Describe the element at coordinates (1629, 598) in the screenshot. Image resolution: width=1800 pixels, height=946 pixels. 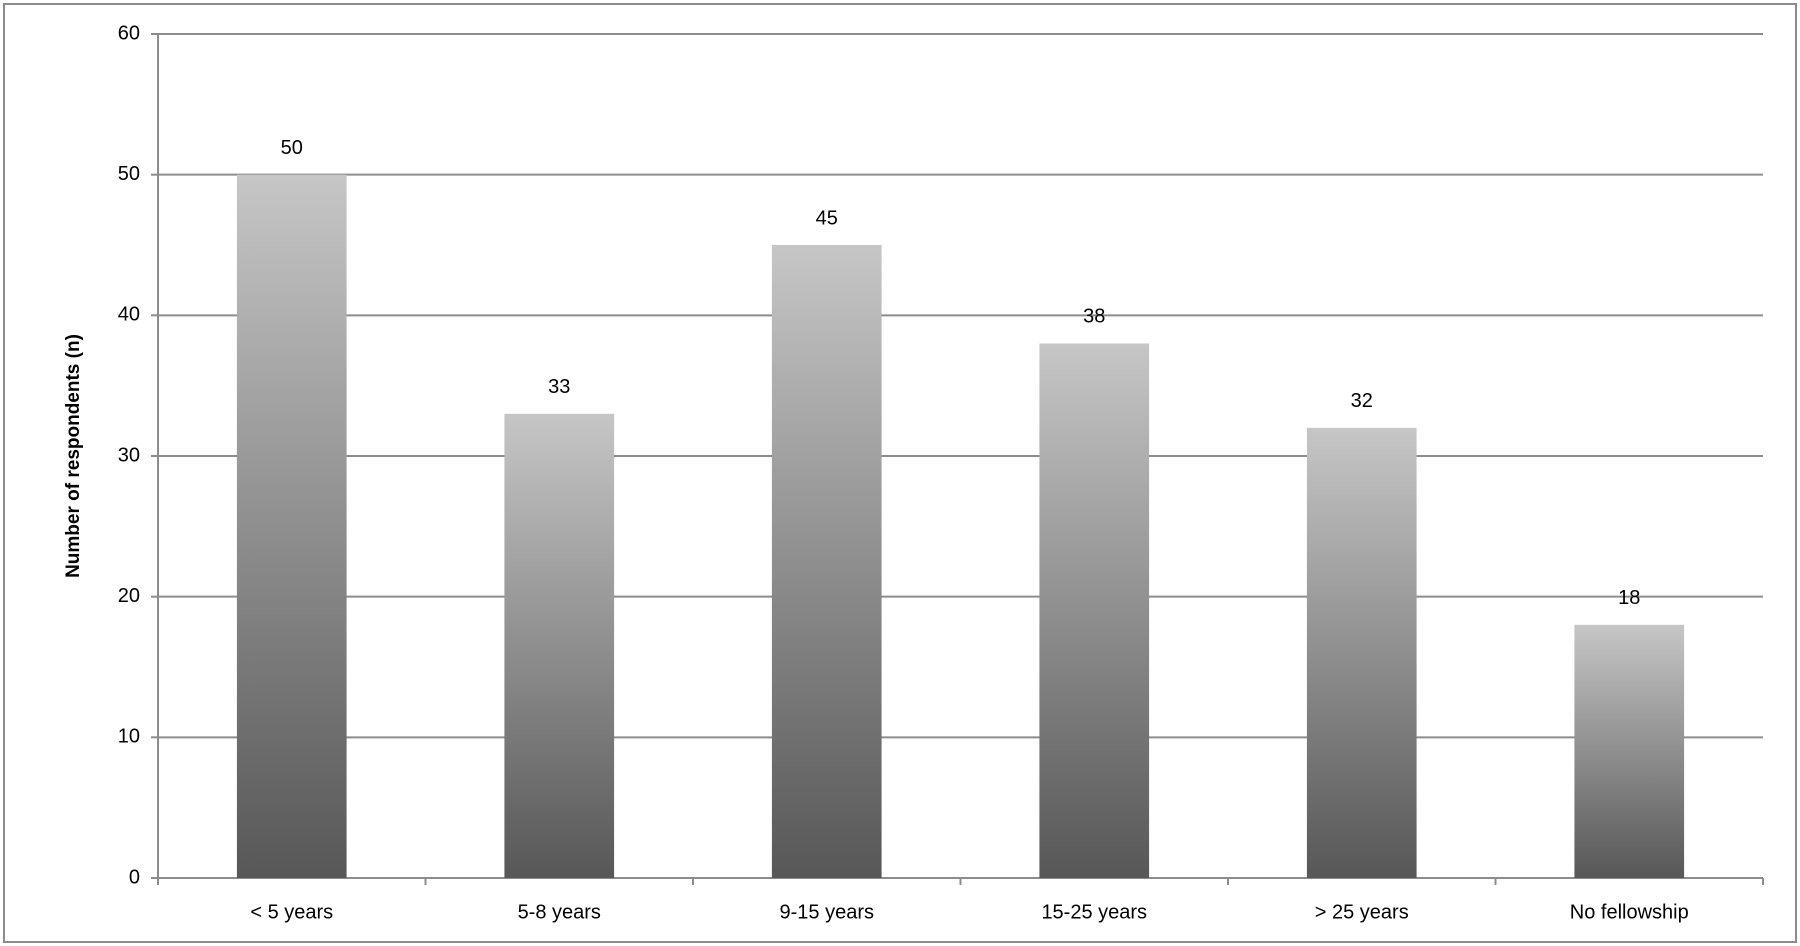
I see `value-label: 18` at that location.